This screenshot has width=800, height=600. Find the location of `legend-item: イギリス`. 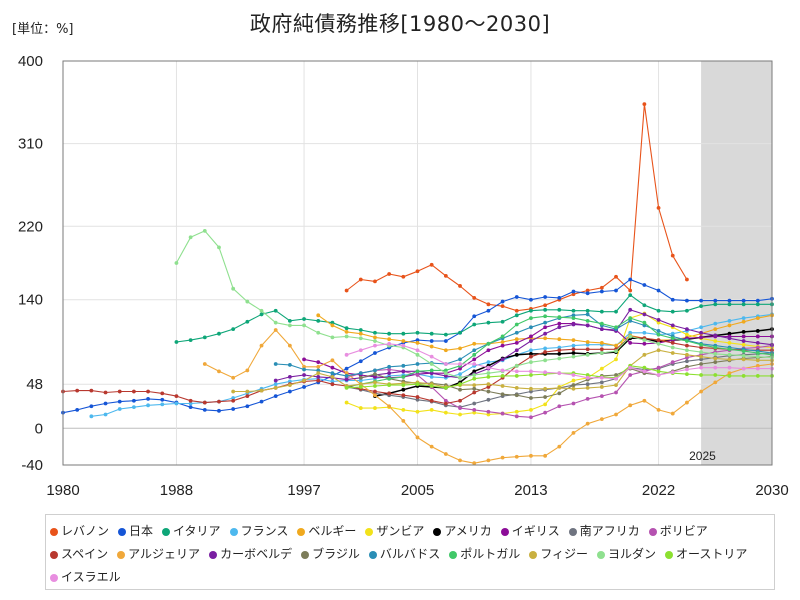

legend-item: イギリス is located at coordinates (530, 531).